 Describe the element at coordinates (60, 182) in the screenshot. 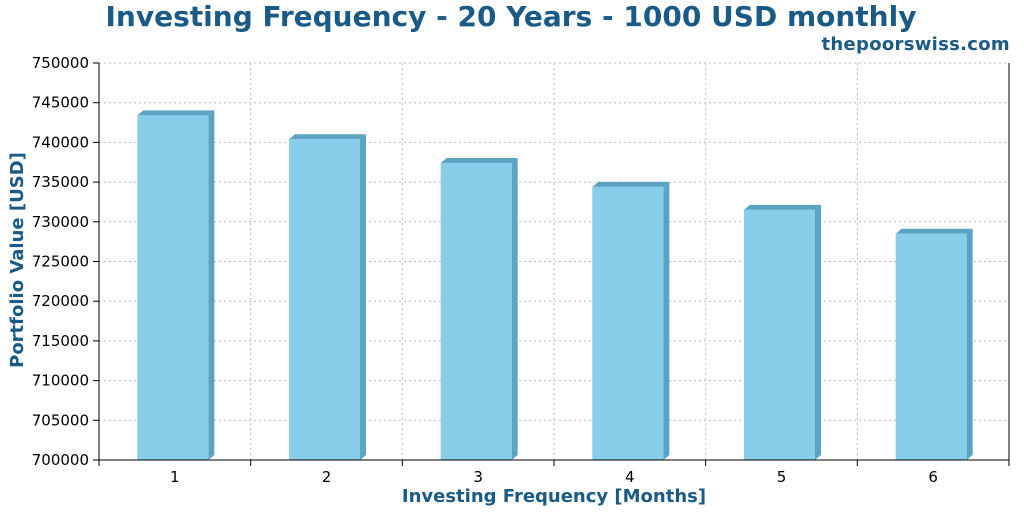

I see `y-tick-label: 735000` at that location.